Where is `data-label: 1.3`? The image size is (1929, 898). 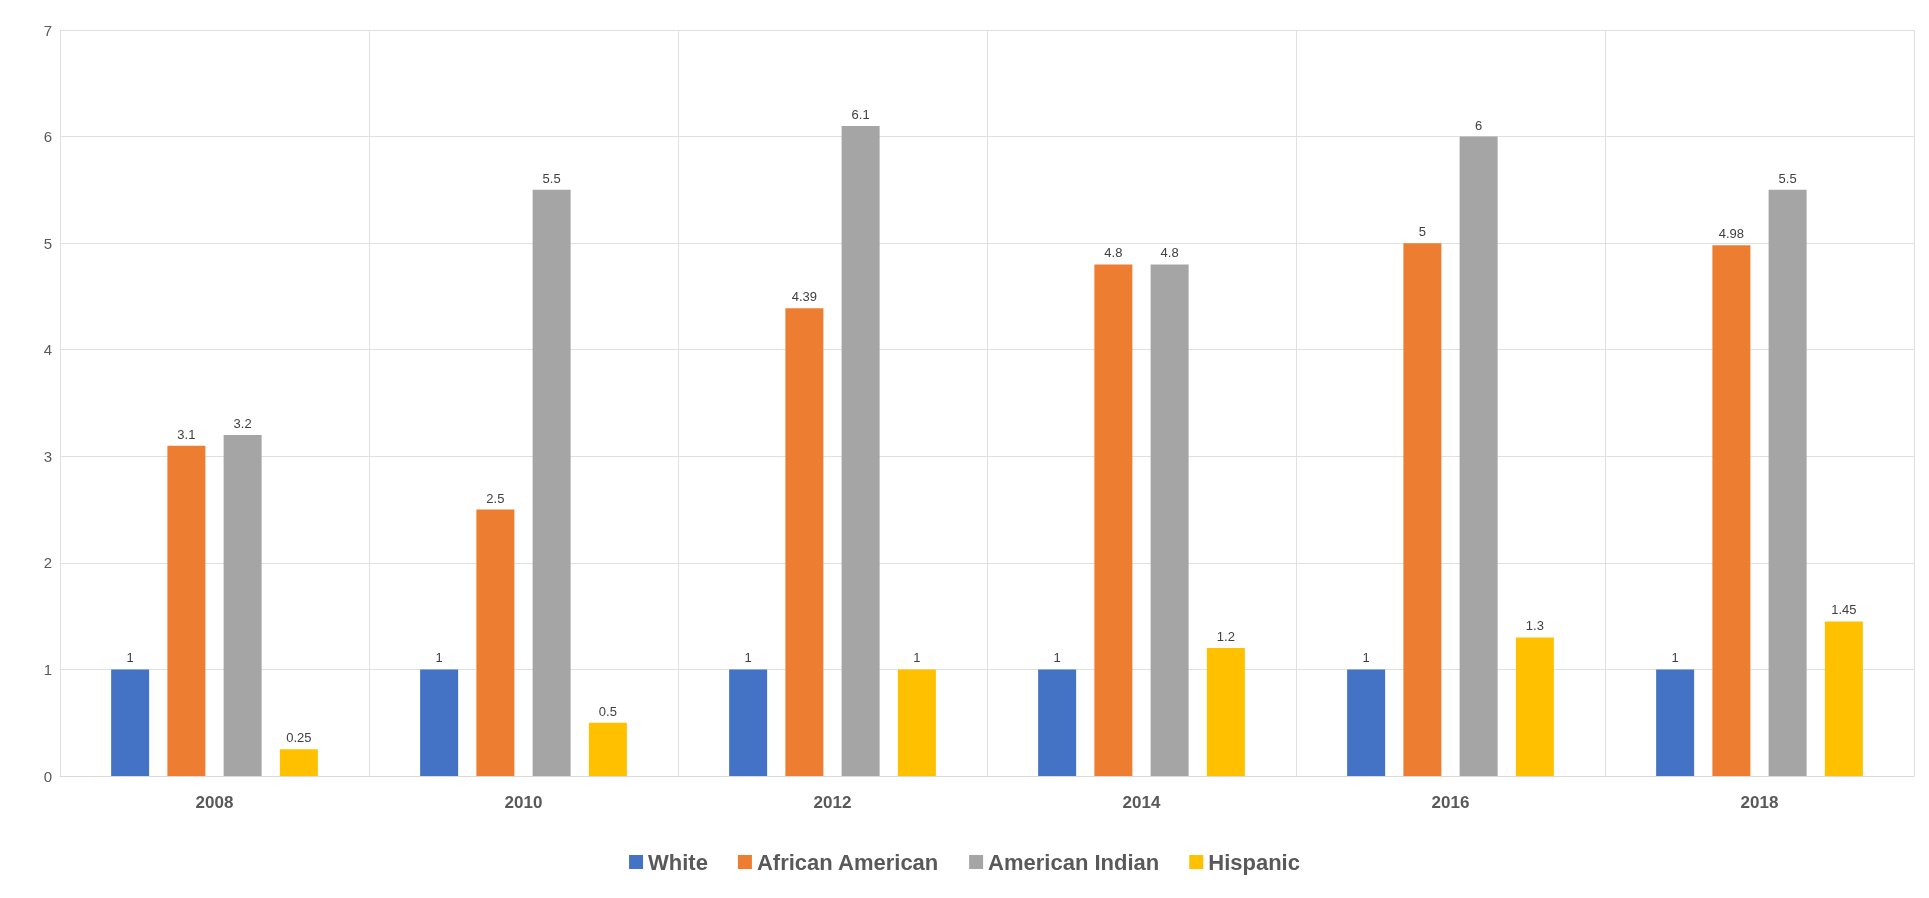
data-label: 1.3 is located at coordinates (1534, 626).